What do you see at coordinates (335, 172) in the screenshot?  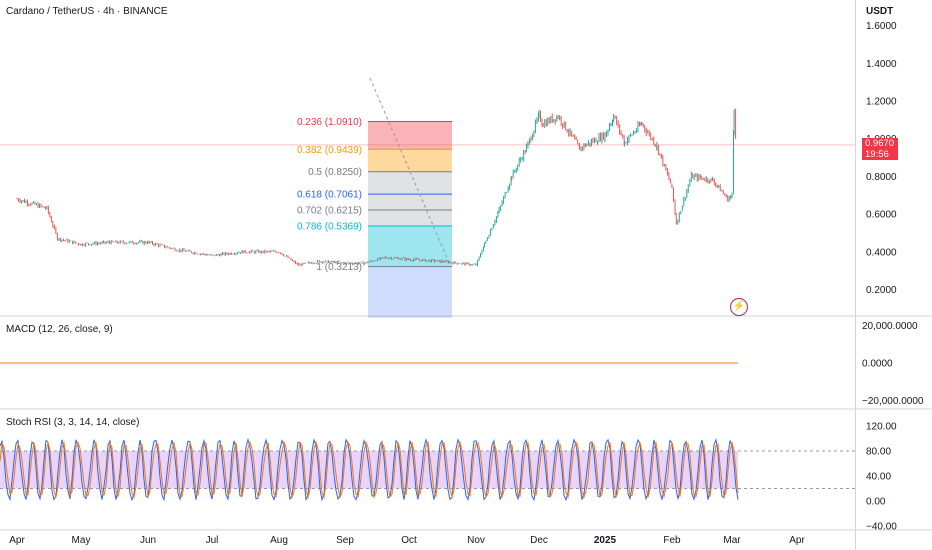 I see `fib-level-label: 0.5 (0.8250)` at bounding box center [335, 172].